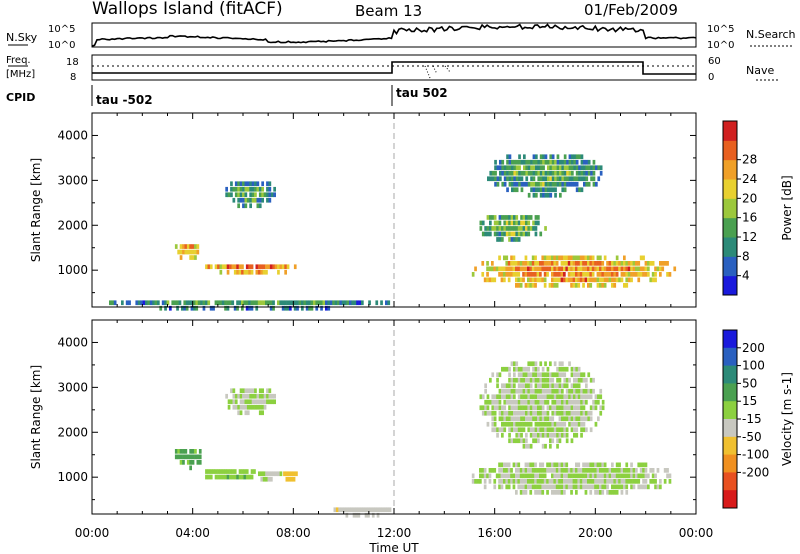 This screenshot has height=554, width=800. What do you see at coordinates (730, 247) in the screenshot?
I see `colorbar-segment` at bounding box center [730, 247].